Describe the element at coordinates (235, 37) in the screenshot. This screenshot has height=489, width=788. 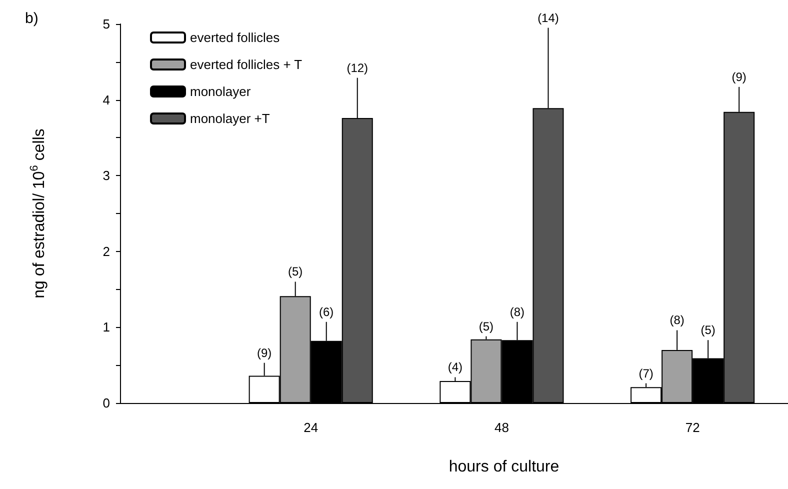
I see `legend-label: everted follicles` at that location.